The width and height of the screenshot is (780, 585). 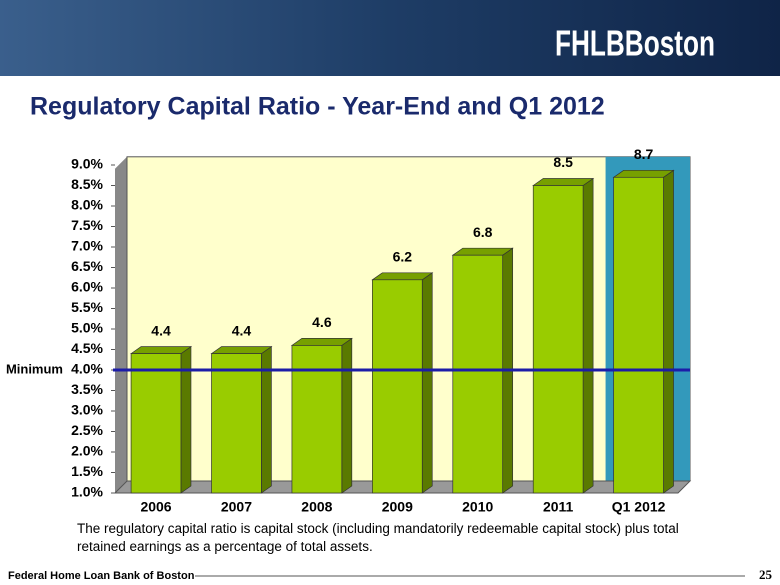 What do you see at coordinates (483, 232) in the screenshot?
I see `data-label: 6.8` at bounding box center [483, 232].